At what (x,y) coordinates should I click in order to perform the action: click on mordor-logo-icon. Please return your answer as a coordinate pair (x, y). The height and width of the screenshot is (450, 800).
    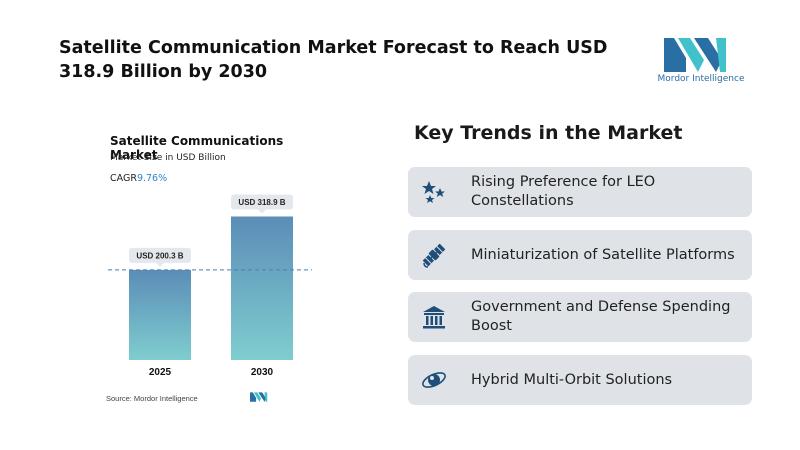
    Looking at the image, I should click on (695, 55).